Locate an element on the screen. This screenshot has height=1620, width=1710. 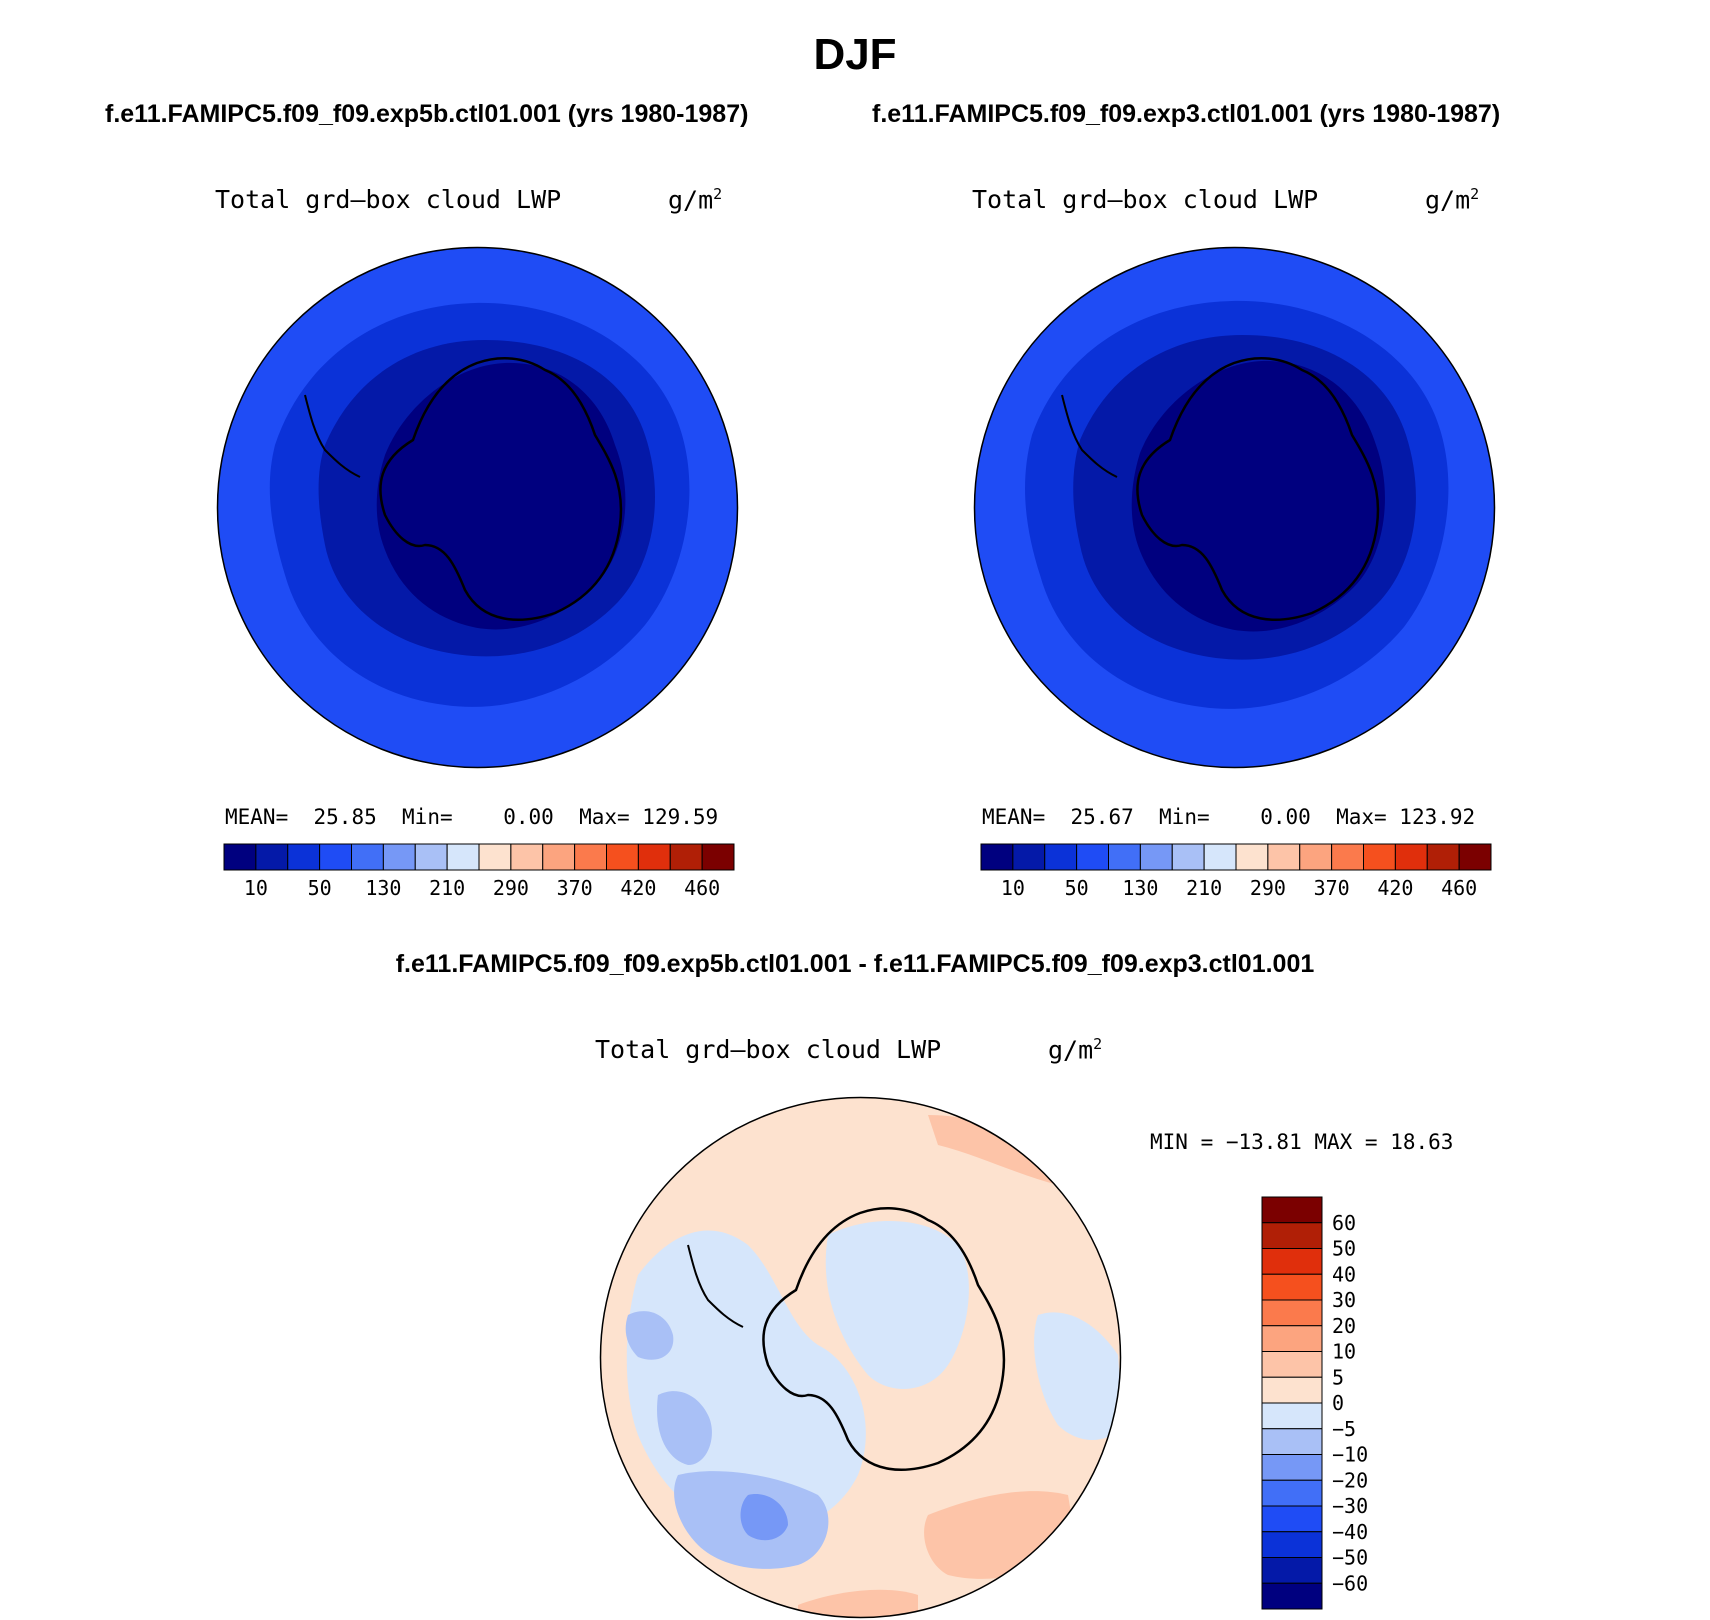
figure-title: DJF is located at coordinates (855, 54).